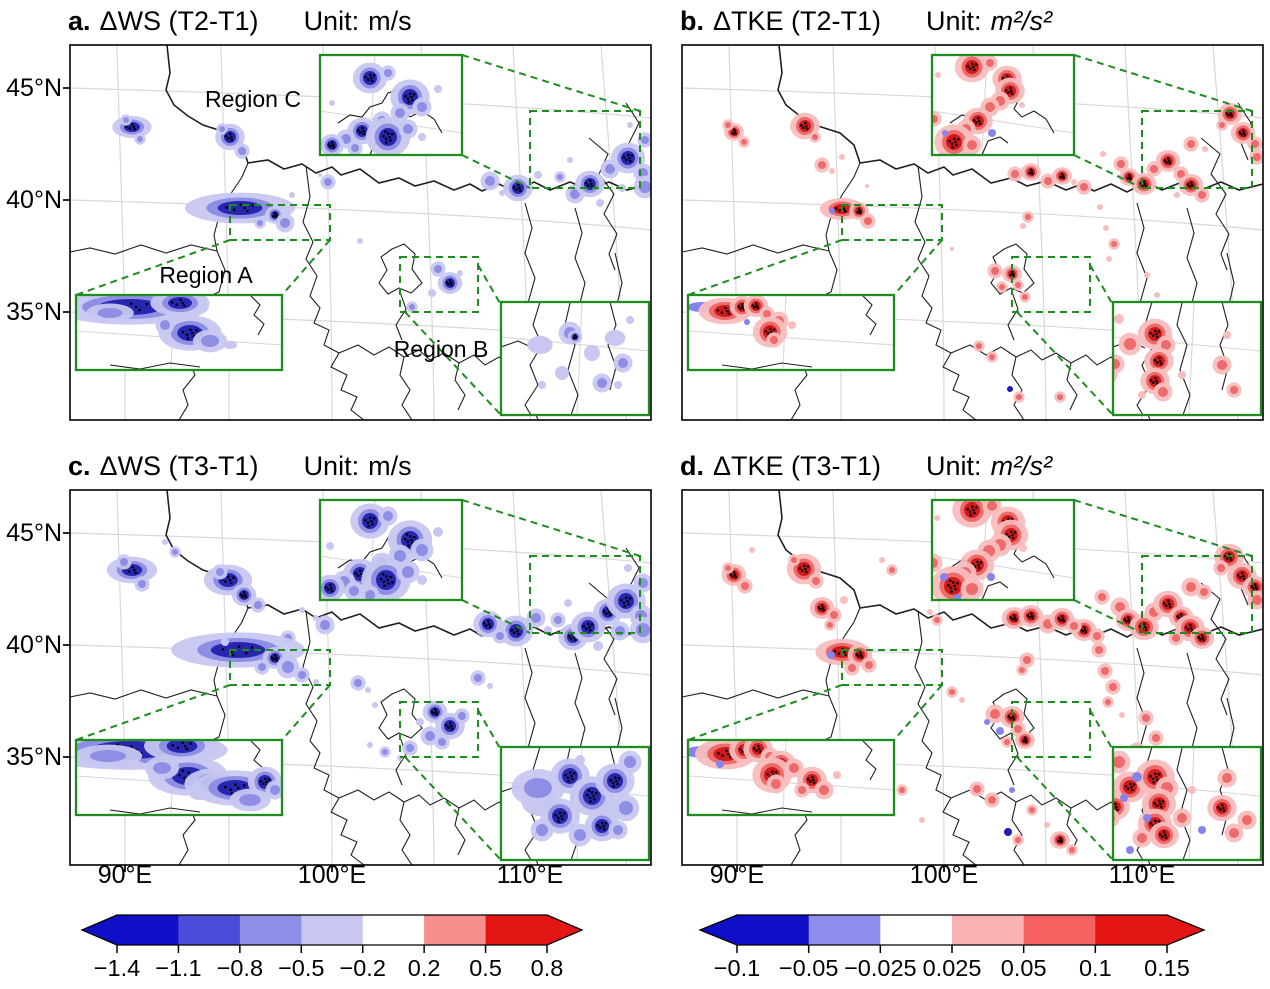 The image size is (1270, 989). I want to click on panel-c-title: c. ΔWS (T3-T1) Unit: m/s, so click(240, 466).